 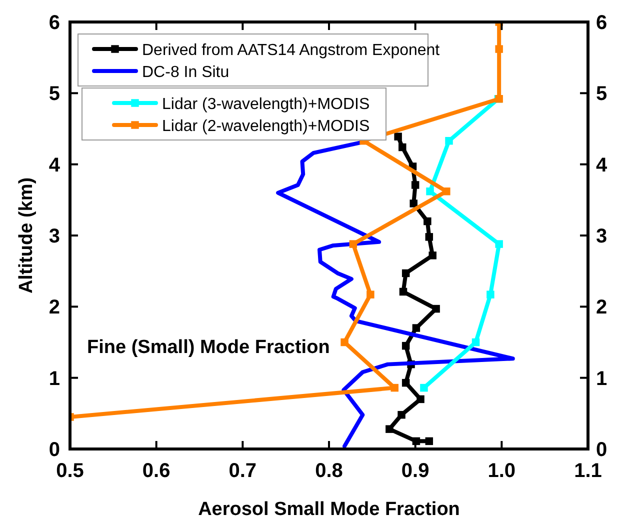 What do you see at coordinates (54, 450) in the screenshot?
I see `y-tick-label: 0` at bounding box center [54, 450].